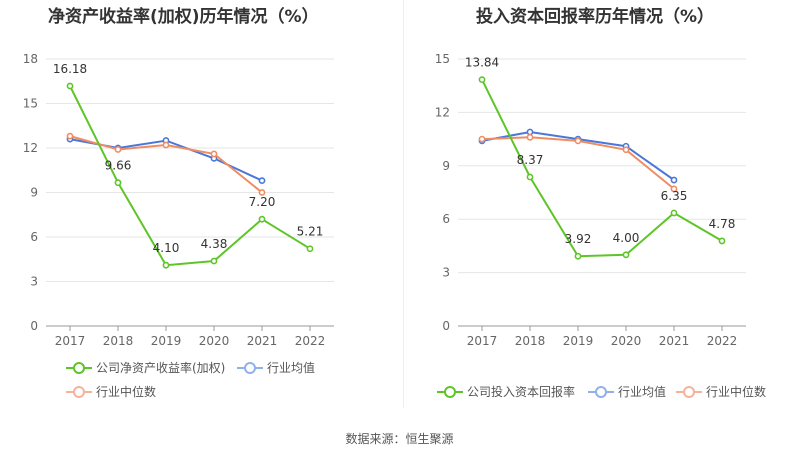 This screenshot has height=459, width=799. I want to click on data-source-note: 数据来源：恒生聚源, so click(399, 439).